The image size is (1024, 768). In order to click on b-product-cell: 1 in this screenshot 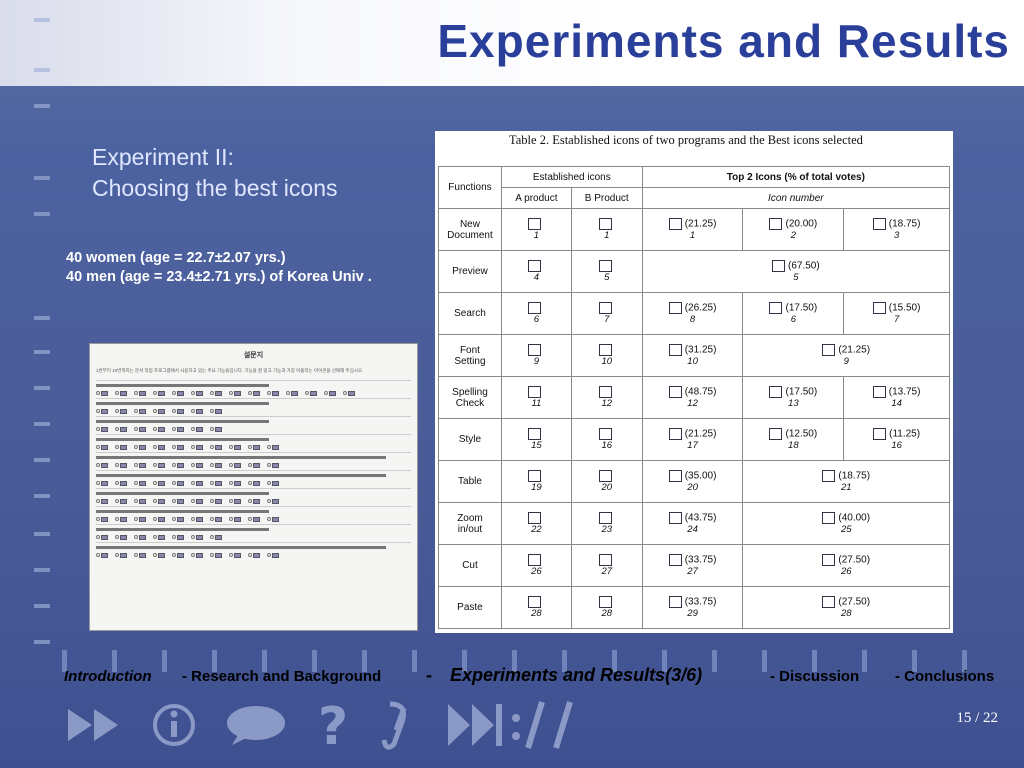, I will do `click(606, 229)`.